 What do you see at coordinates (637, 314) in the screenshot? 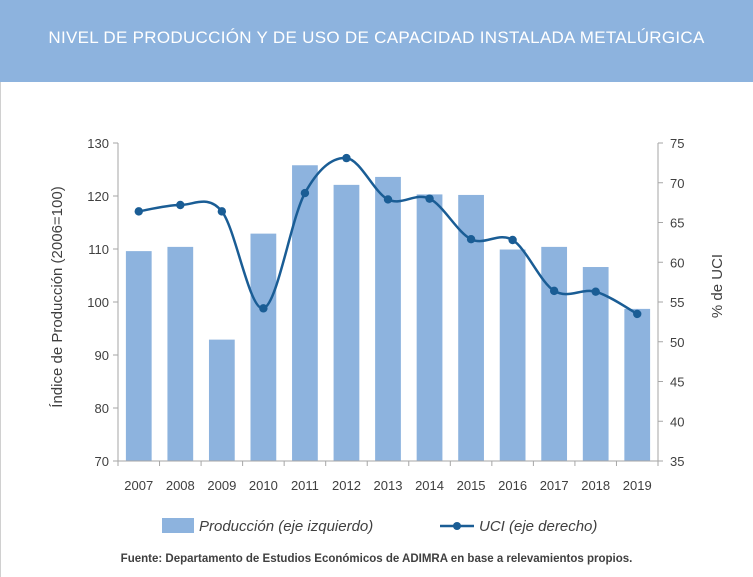
I see `uci-point-2019` at bounding box center [637, 314].